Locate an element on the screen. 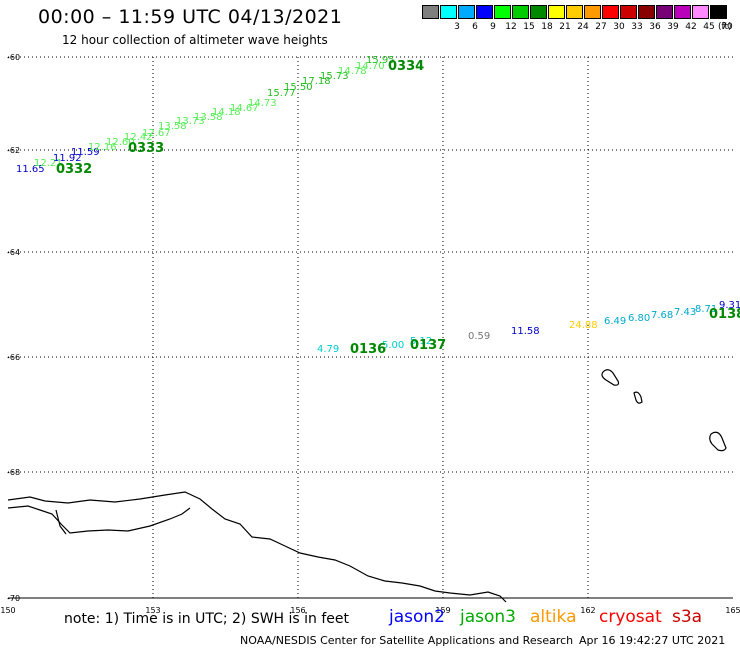 The height and width of the screenshot is (650, 740). coastline-east-cape is located at coordinates (61, 522).